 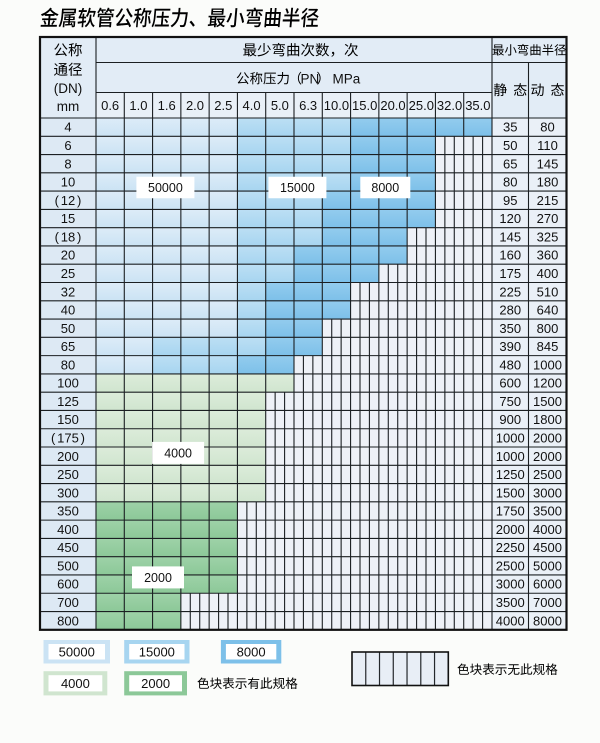 What do you see at coordinates (548, 310) in the screenshot?
I see `svg-text: 640` at bounding box center [548, 310].